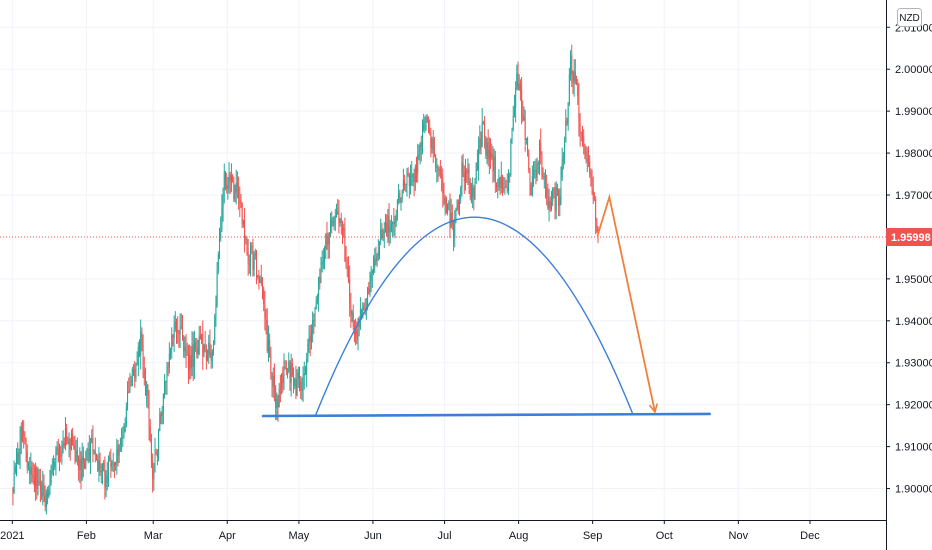 The image size is (932, 550). What do you see at coordinates (86, 536) in the screenshot?
I see `time-tick-label: Feb` at bounding box center [86, 536].